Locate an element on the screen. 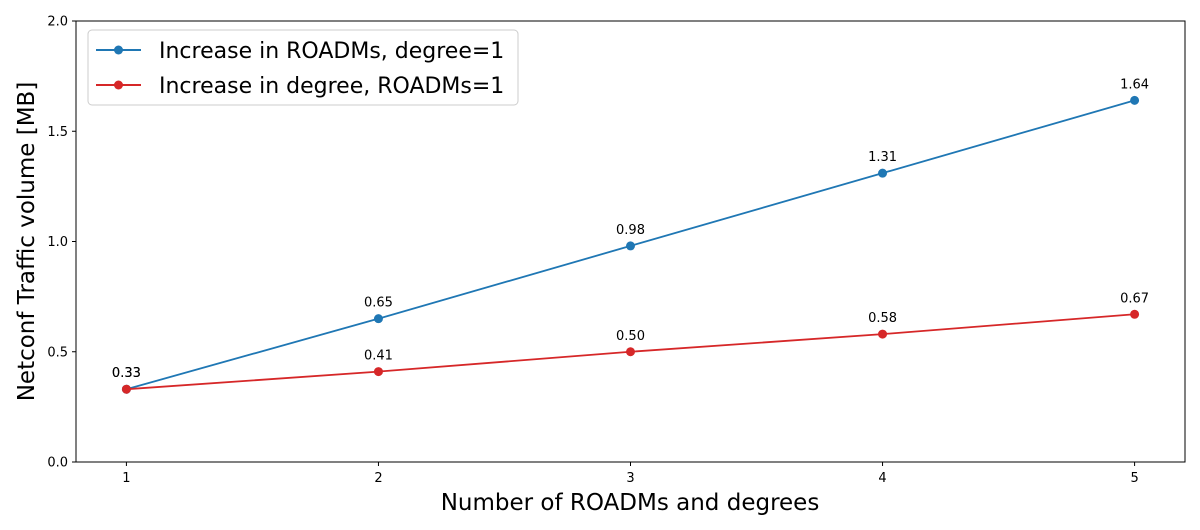 This screenshot has height=530, width=1200. x-axis-title: Number of ROADMs and degrees is located at coordinates (630, 503).